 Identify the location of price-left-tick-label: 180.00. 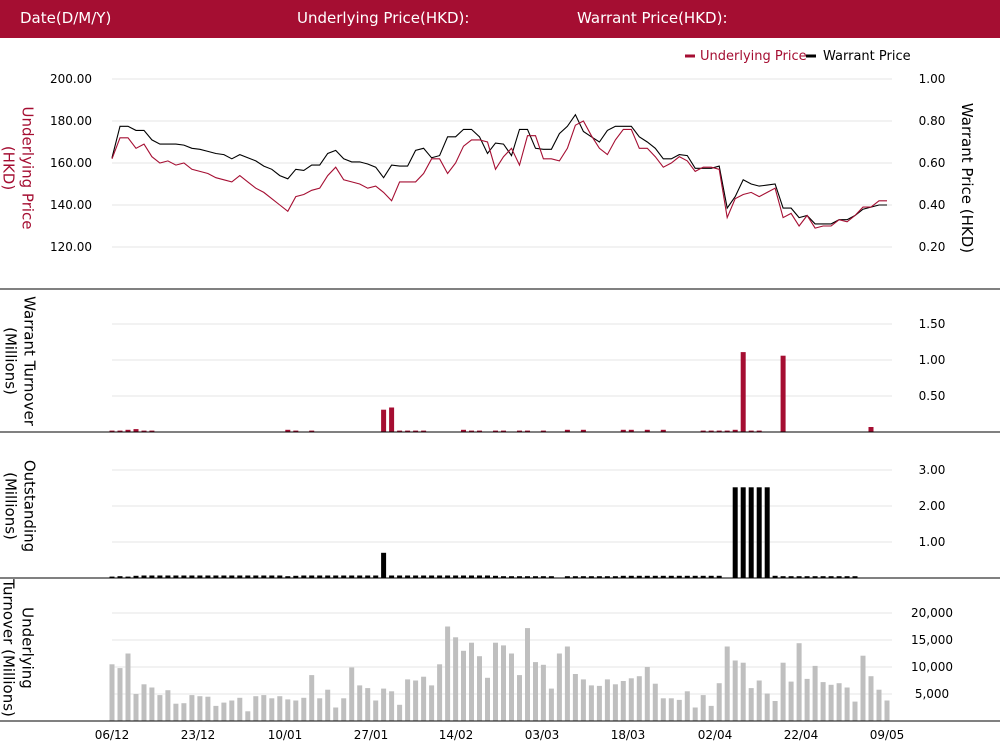
(71, 121).